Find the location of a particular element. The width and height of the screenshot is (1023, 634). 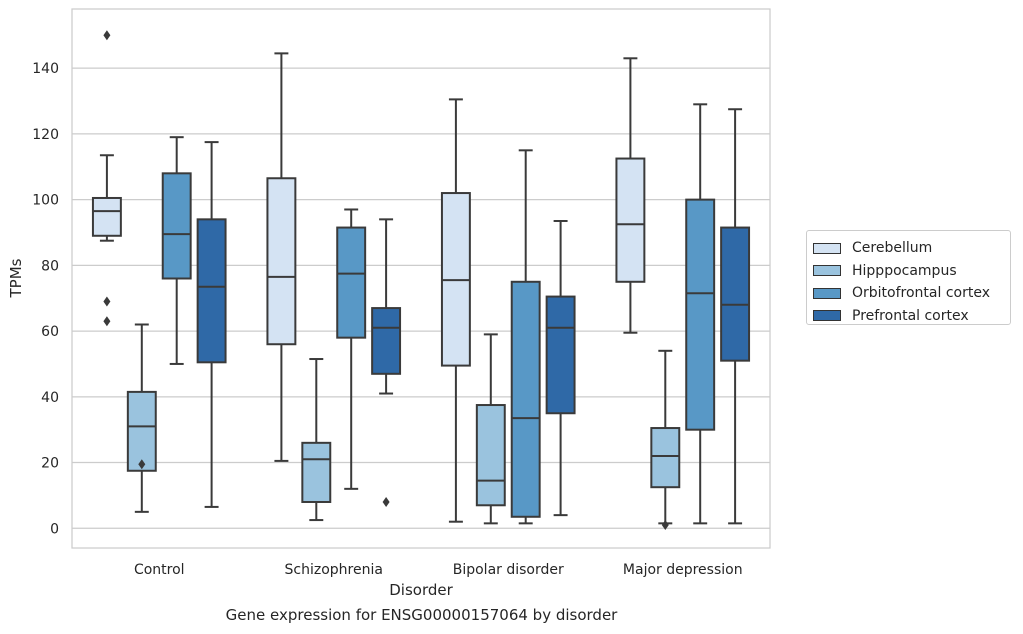

legend-item-prefrontal-cortex: Prefrontal cortex is located at coordinates (911, 316).